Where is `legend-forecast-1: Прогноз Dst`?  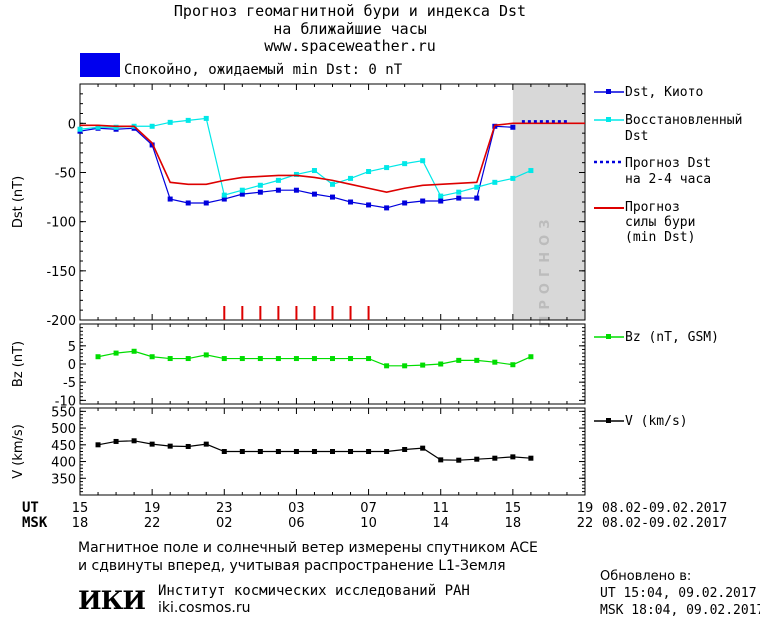 legend-forecast-1: Прогноз Dst is located at coordinates (668, 163).